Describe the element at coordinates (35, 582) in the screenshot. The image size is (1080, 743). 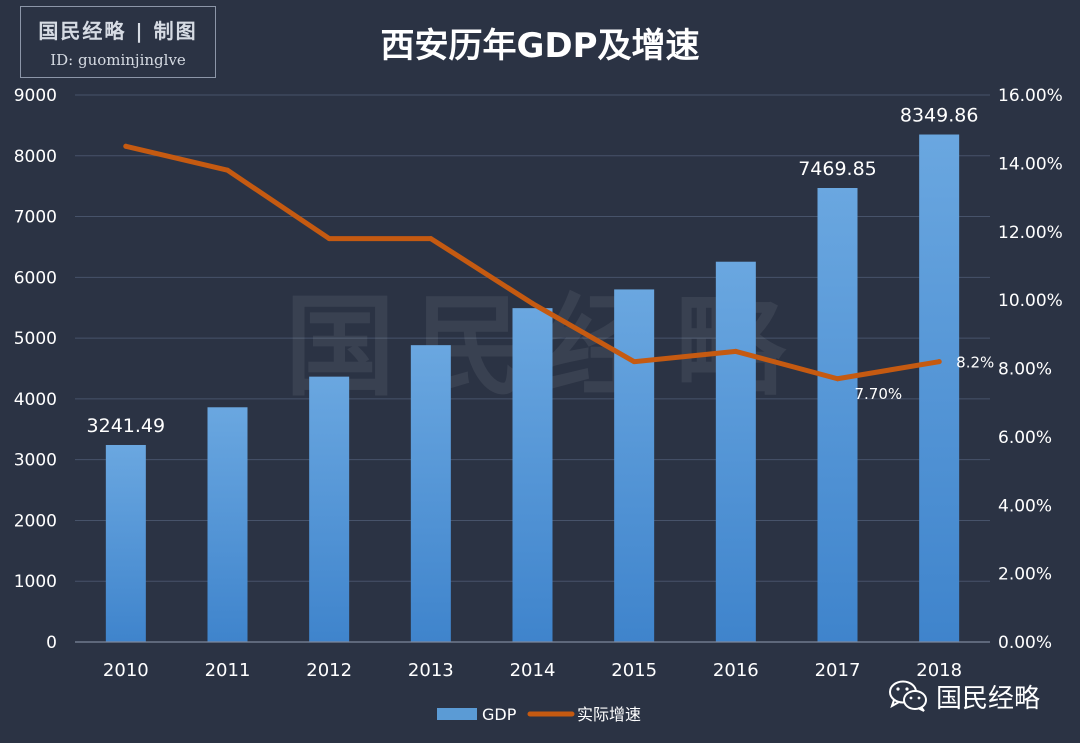
I see `y-left-tick-label: 1000` at that location.